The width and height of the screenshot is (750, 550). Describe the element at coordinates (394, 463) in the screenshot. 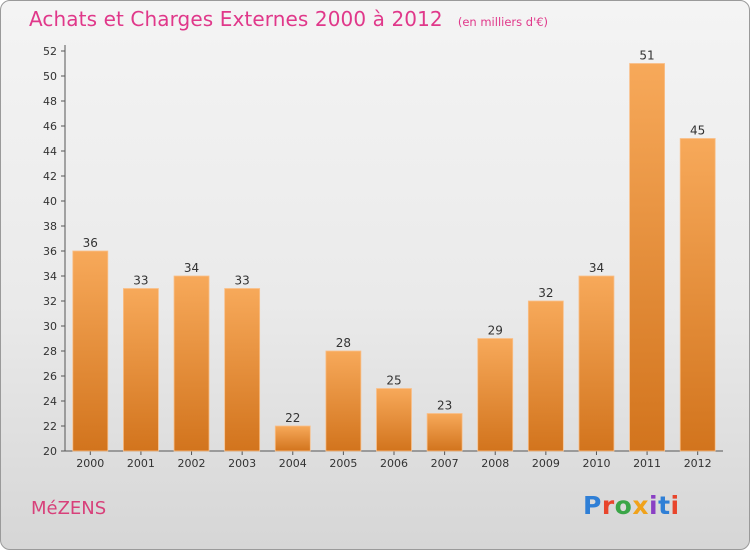

I see `x-tick-label: 2006` at that location.